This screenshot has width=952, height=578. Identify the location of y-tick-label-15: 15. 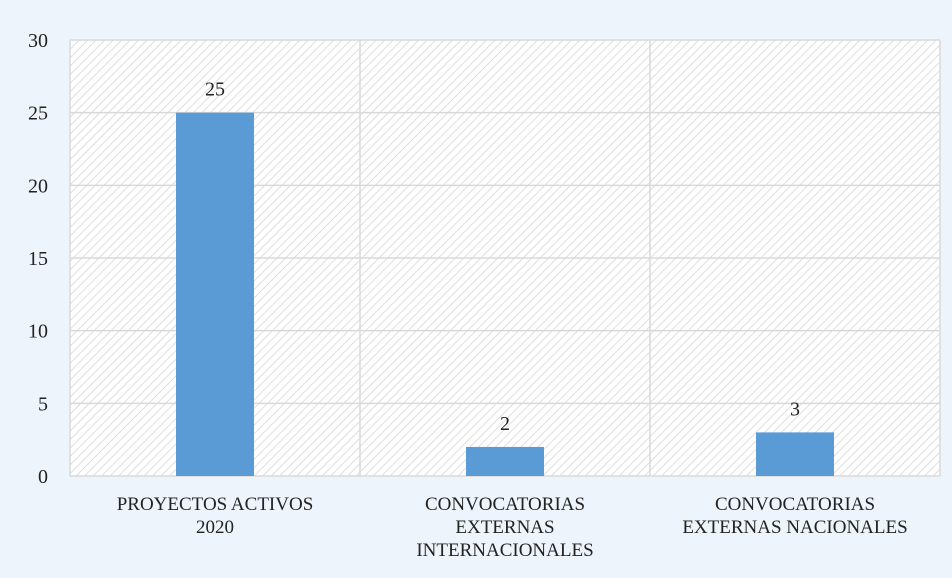
(38, 259).